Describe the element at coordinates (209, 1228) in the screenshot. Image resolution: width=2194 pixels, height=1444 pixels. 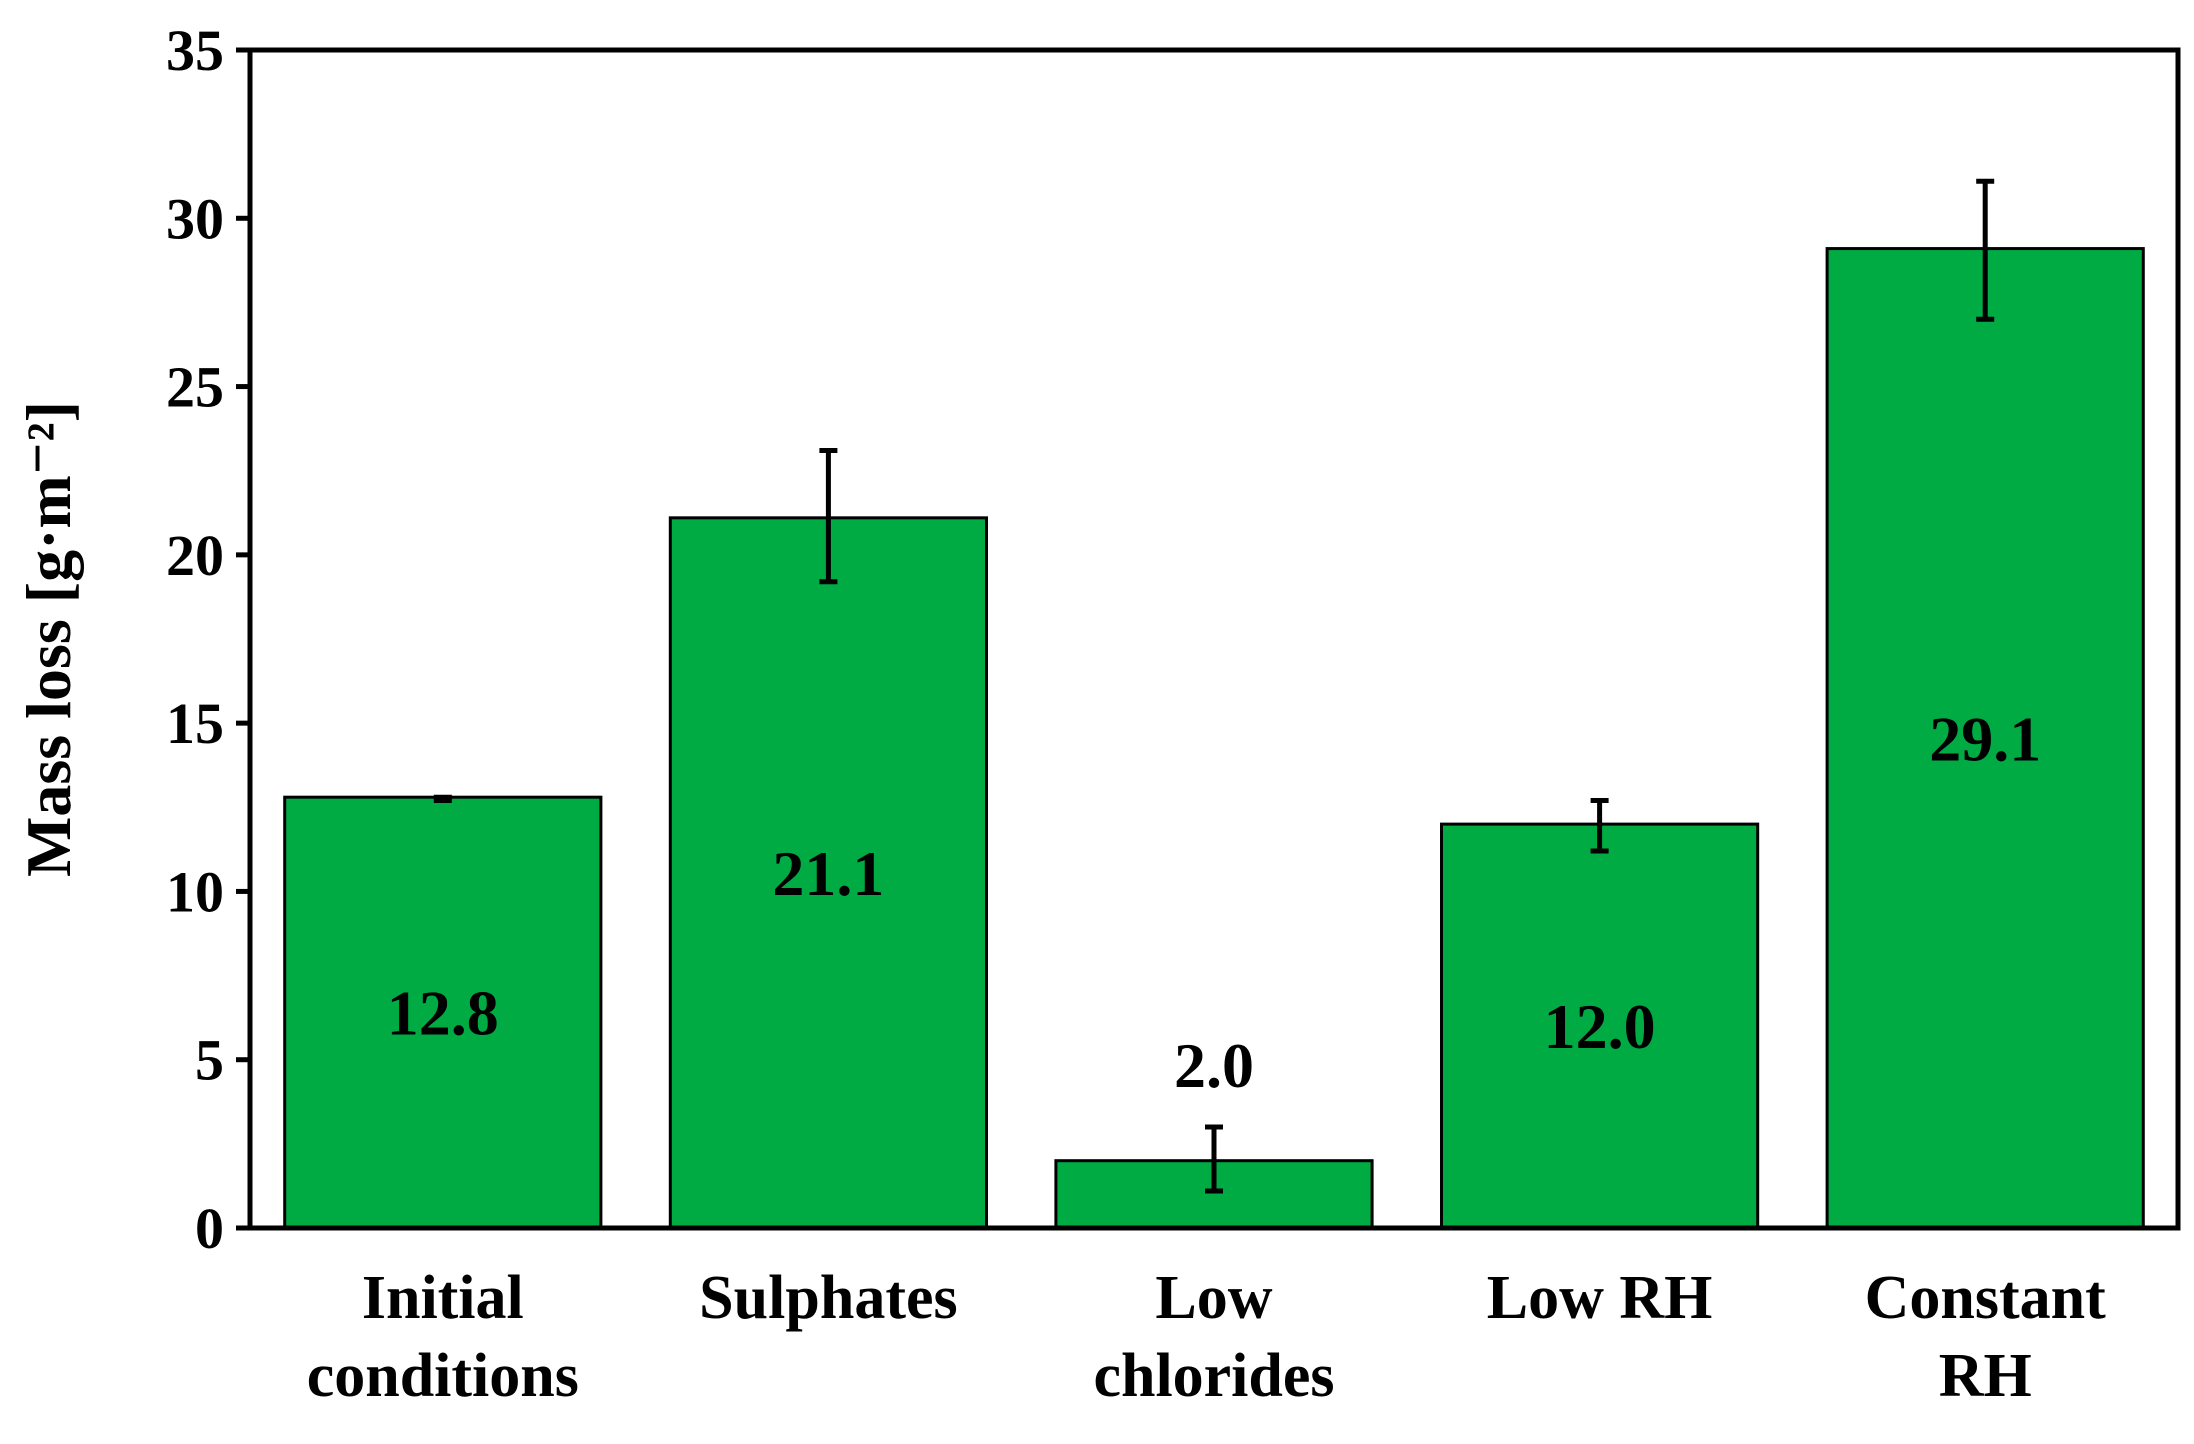
I see `y-tick-label: 0` at that location.